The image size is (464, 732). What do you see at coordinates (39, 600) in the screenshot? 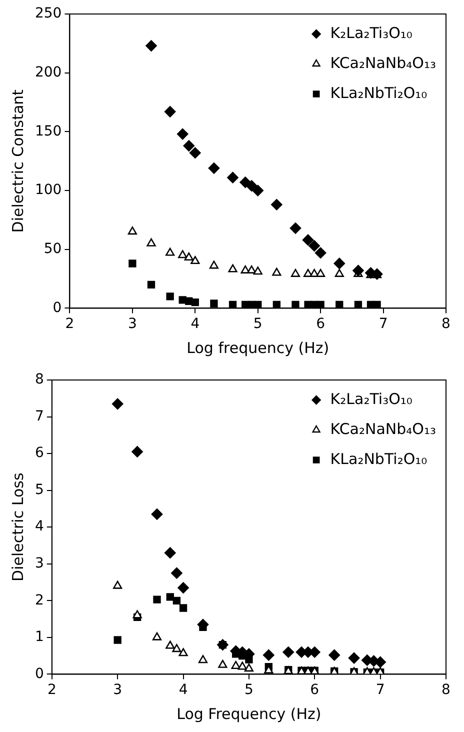
I see `y-tick-label: 2` at bounding box center [39, 600].